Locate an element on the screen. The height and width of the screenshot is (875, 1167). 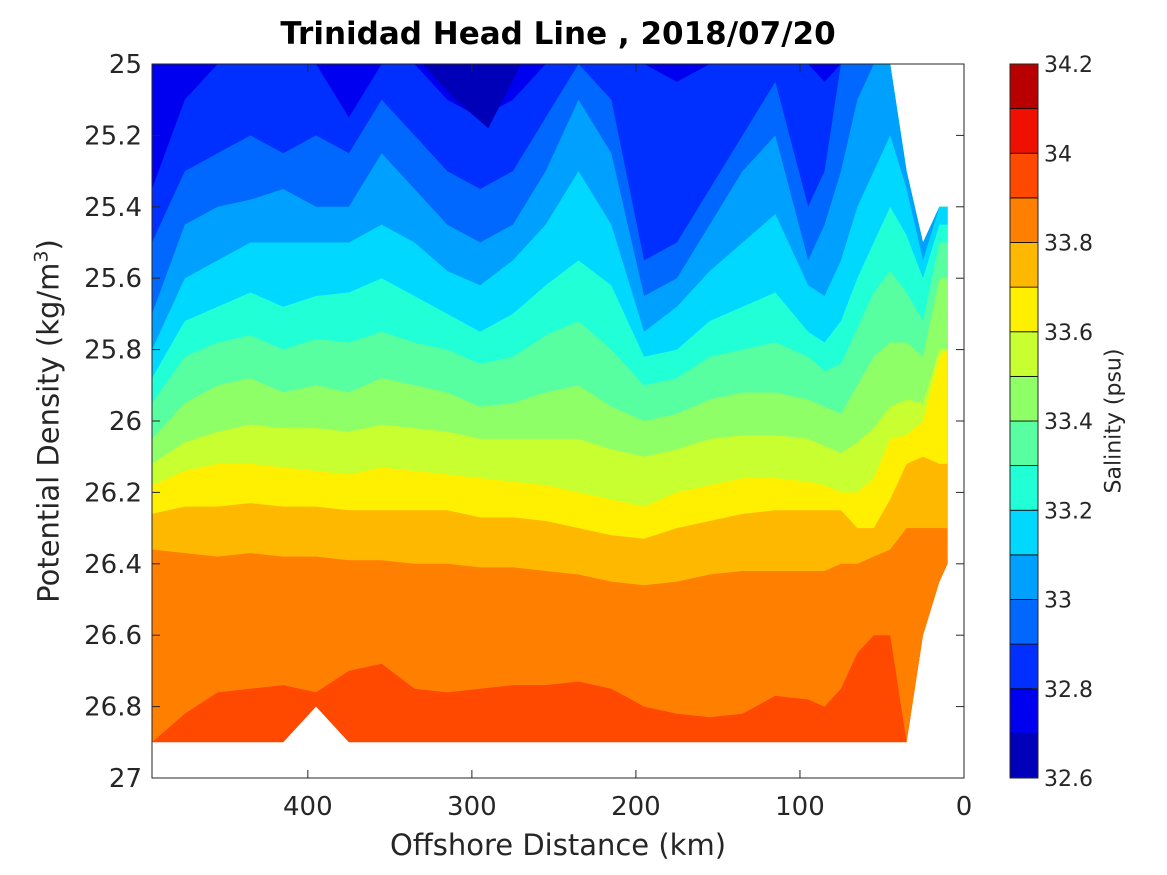
colorbar-tick-label: 33.4 is located at coordinates (1068, 422).